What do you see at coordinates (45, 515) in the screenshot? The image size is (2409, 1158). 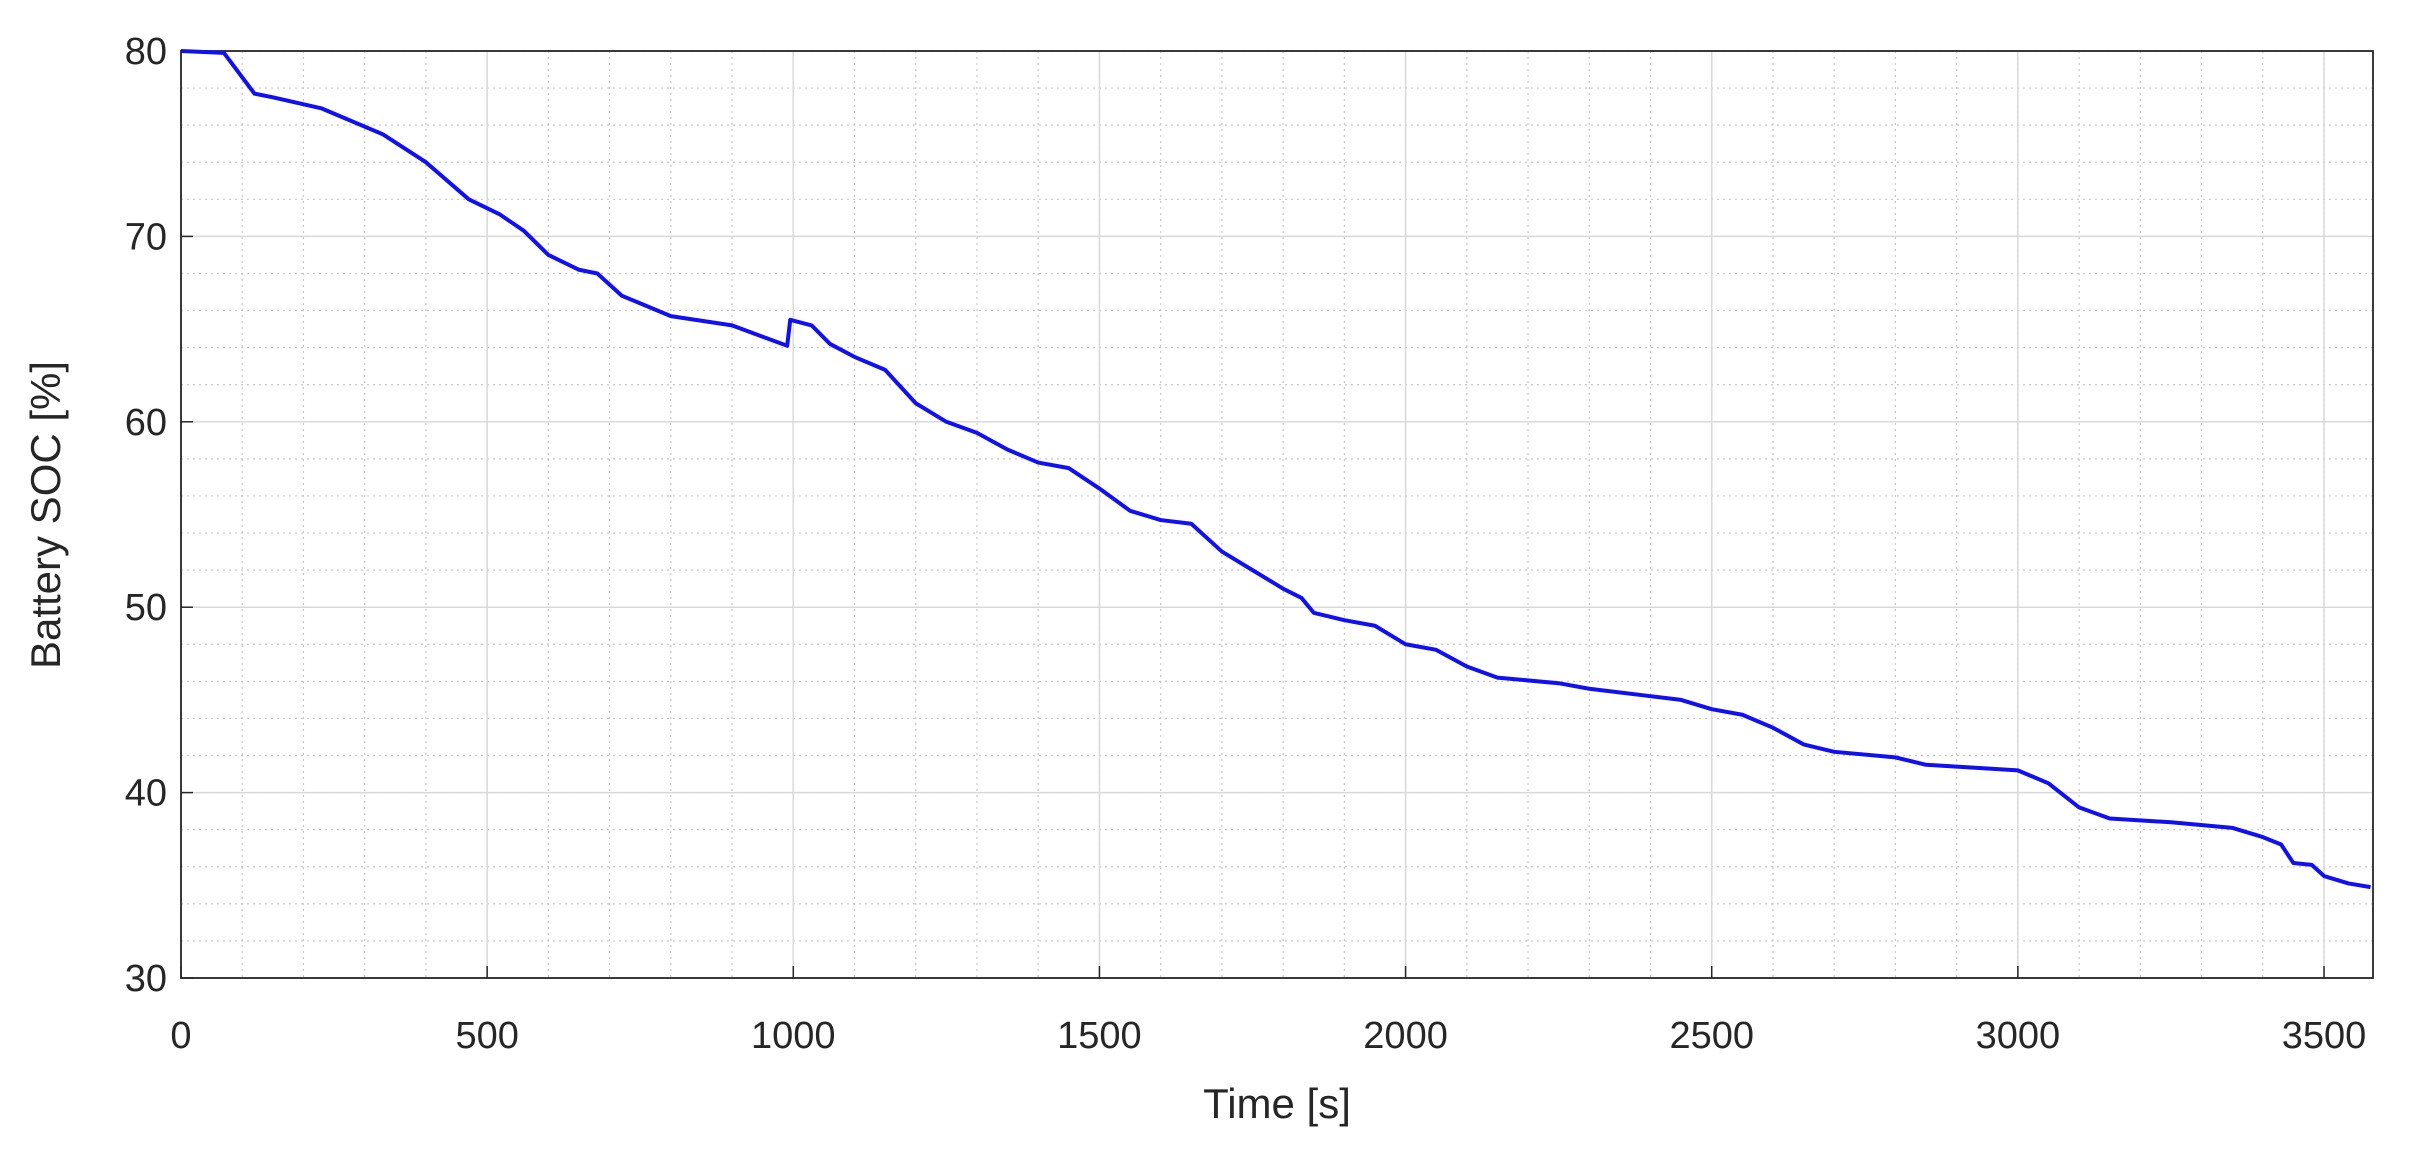 I see `y-axis-label: Battery SOC [%]` at bounding box center [45, 515].